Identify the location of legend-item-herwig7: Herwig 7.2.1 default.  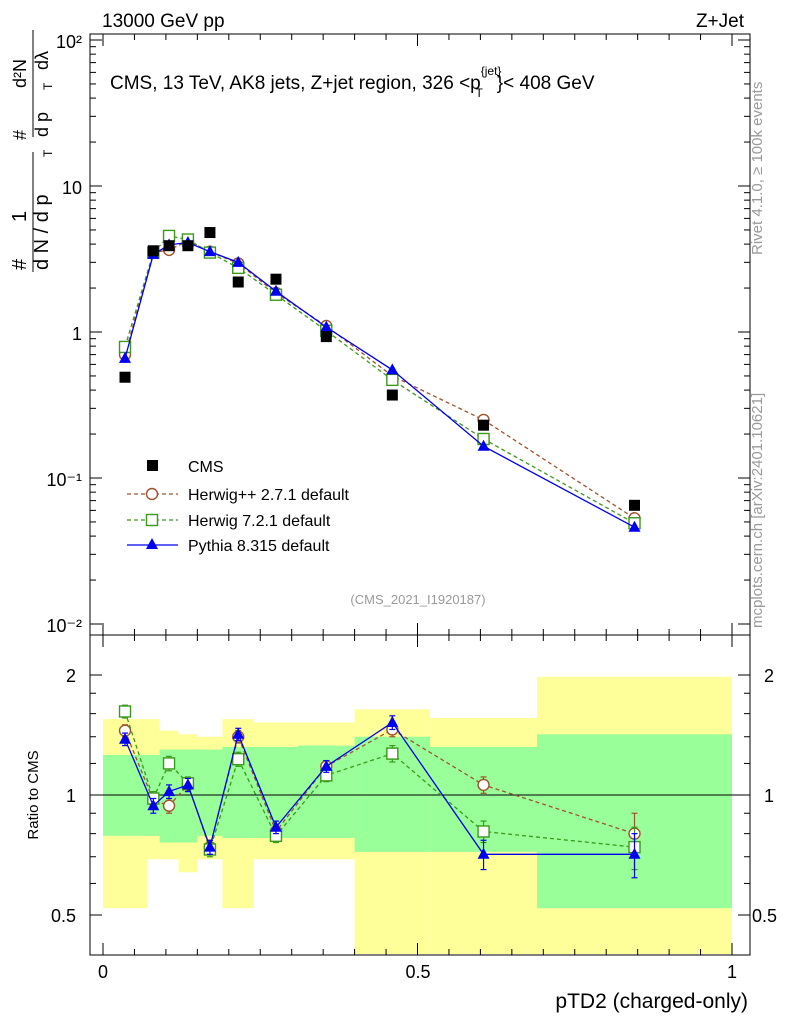
(229, 521).